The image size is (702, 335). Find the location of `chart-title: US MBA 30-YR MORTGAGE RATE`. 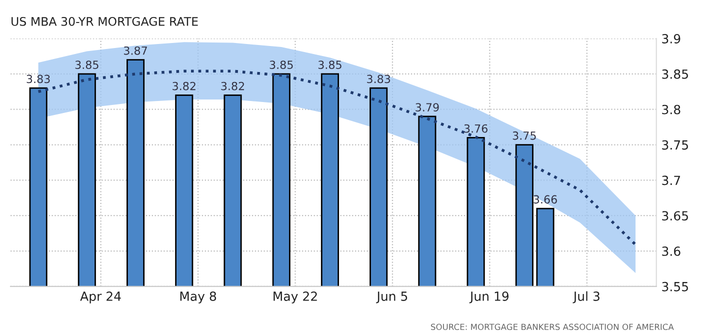

chart-title: US MBA 30-YR MORTGAGE RATE is located at coordinates (105, 21).